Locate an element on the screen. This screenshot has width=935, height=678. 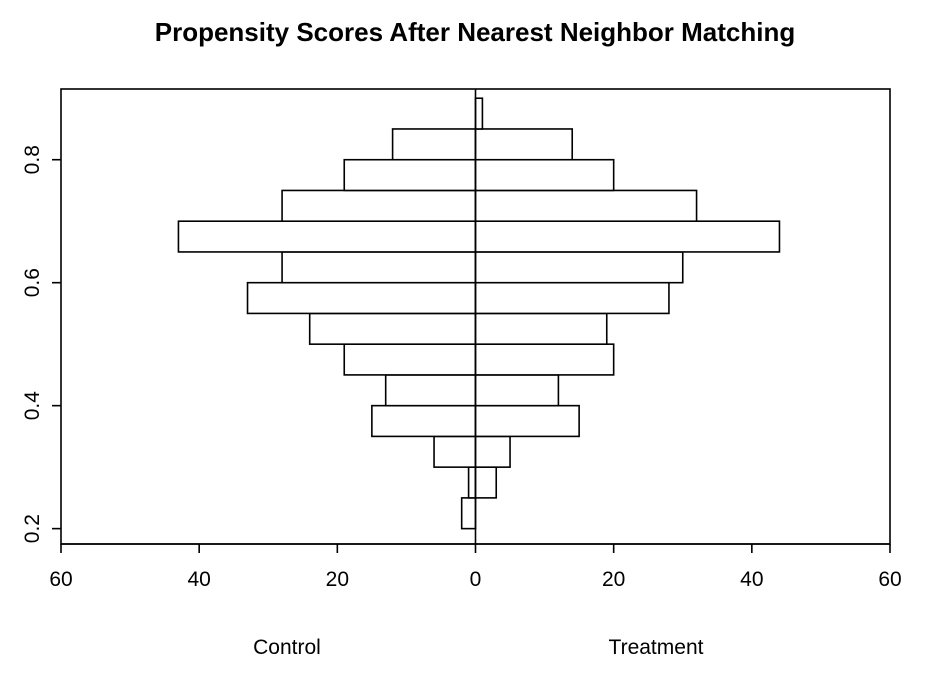
x-tick-label: 0 is located at coordinates (476, 579).